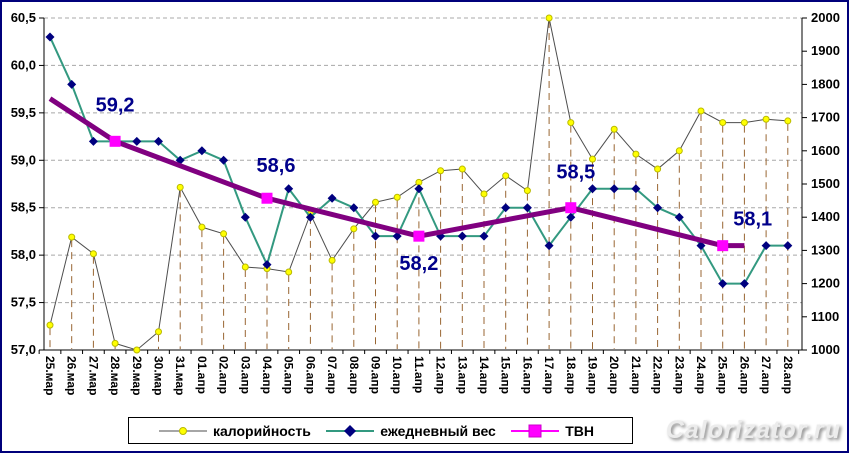 The width and height of the screenshot is (849, 453). I want to click on tvn-data-label: 58,1, so click(752, 220).